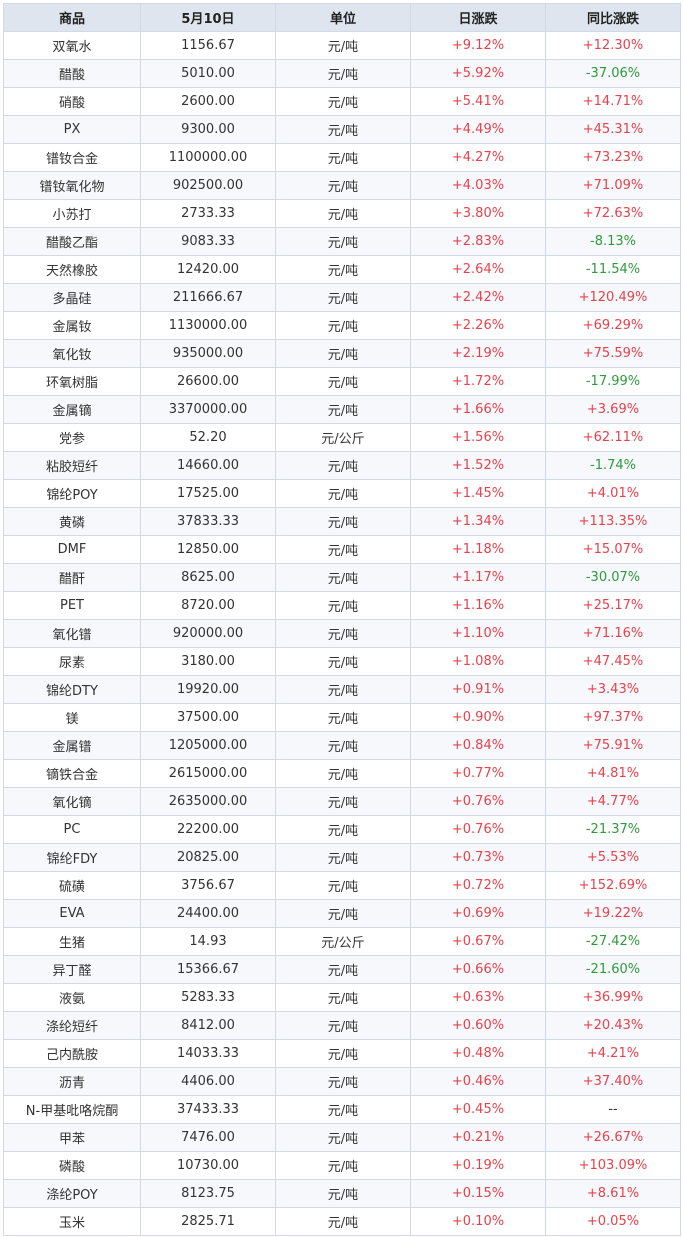 Image resolution: width=683 pixels, height=1237 pixels. What do you see at coordinates (208, 717) in the screenshot?
I see `price-value: 37500.00` at bounding box center [208, 717].